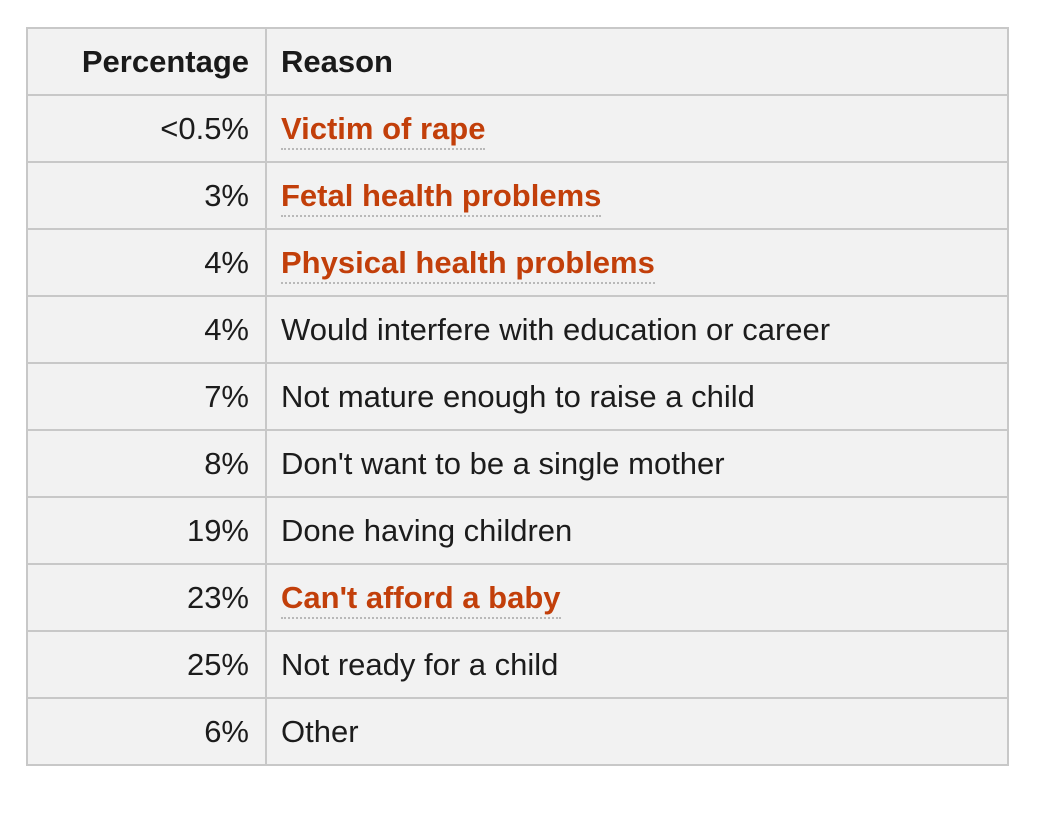 The height and width of the screenshot is (832, 1063). I want to click on reason-cell: Would interfere with education or career, so click(637, 329).